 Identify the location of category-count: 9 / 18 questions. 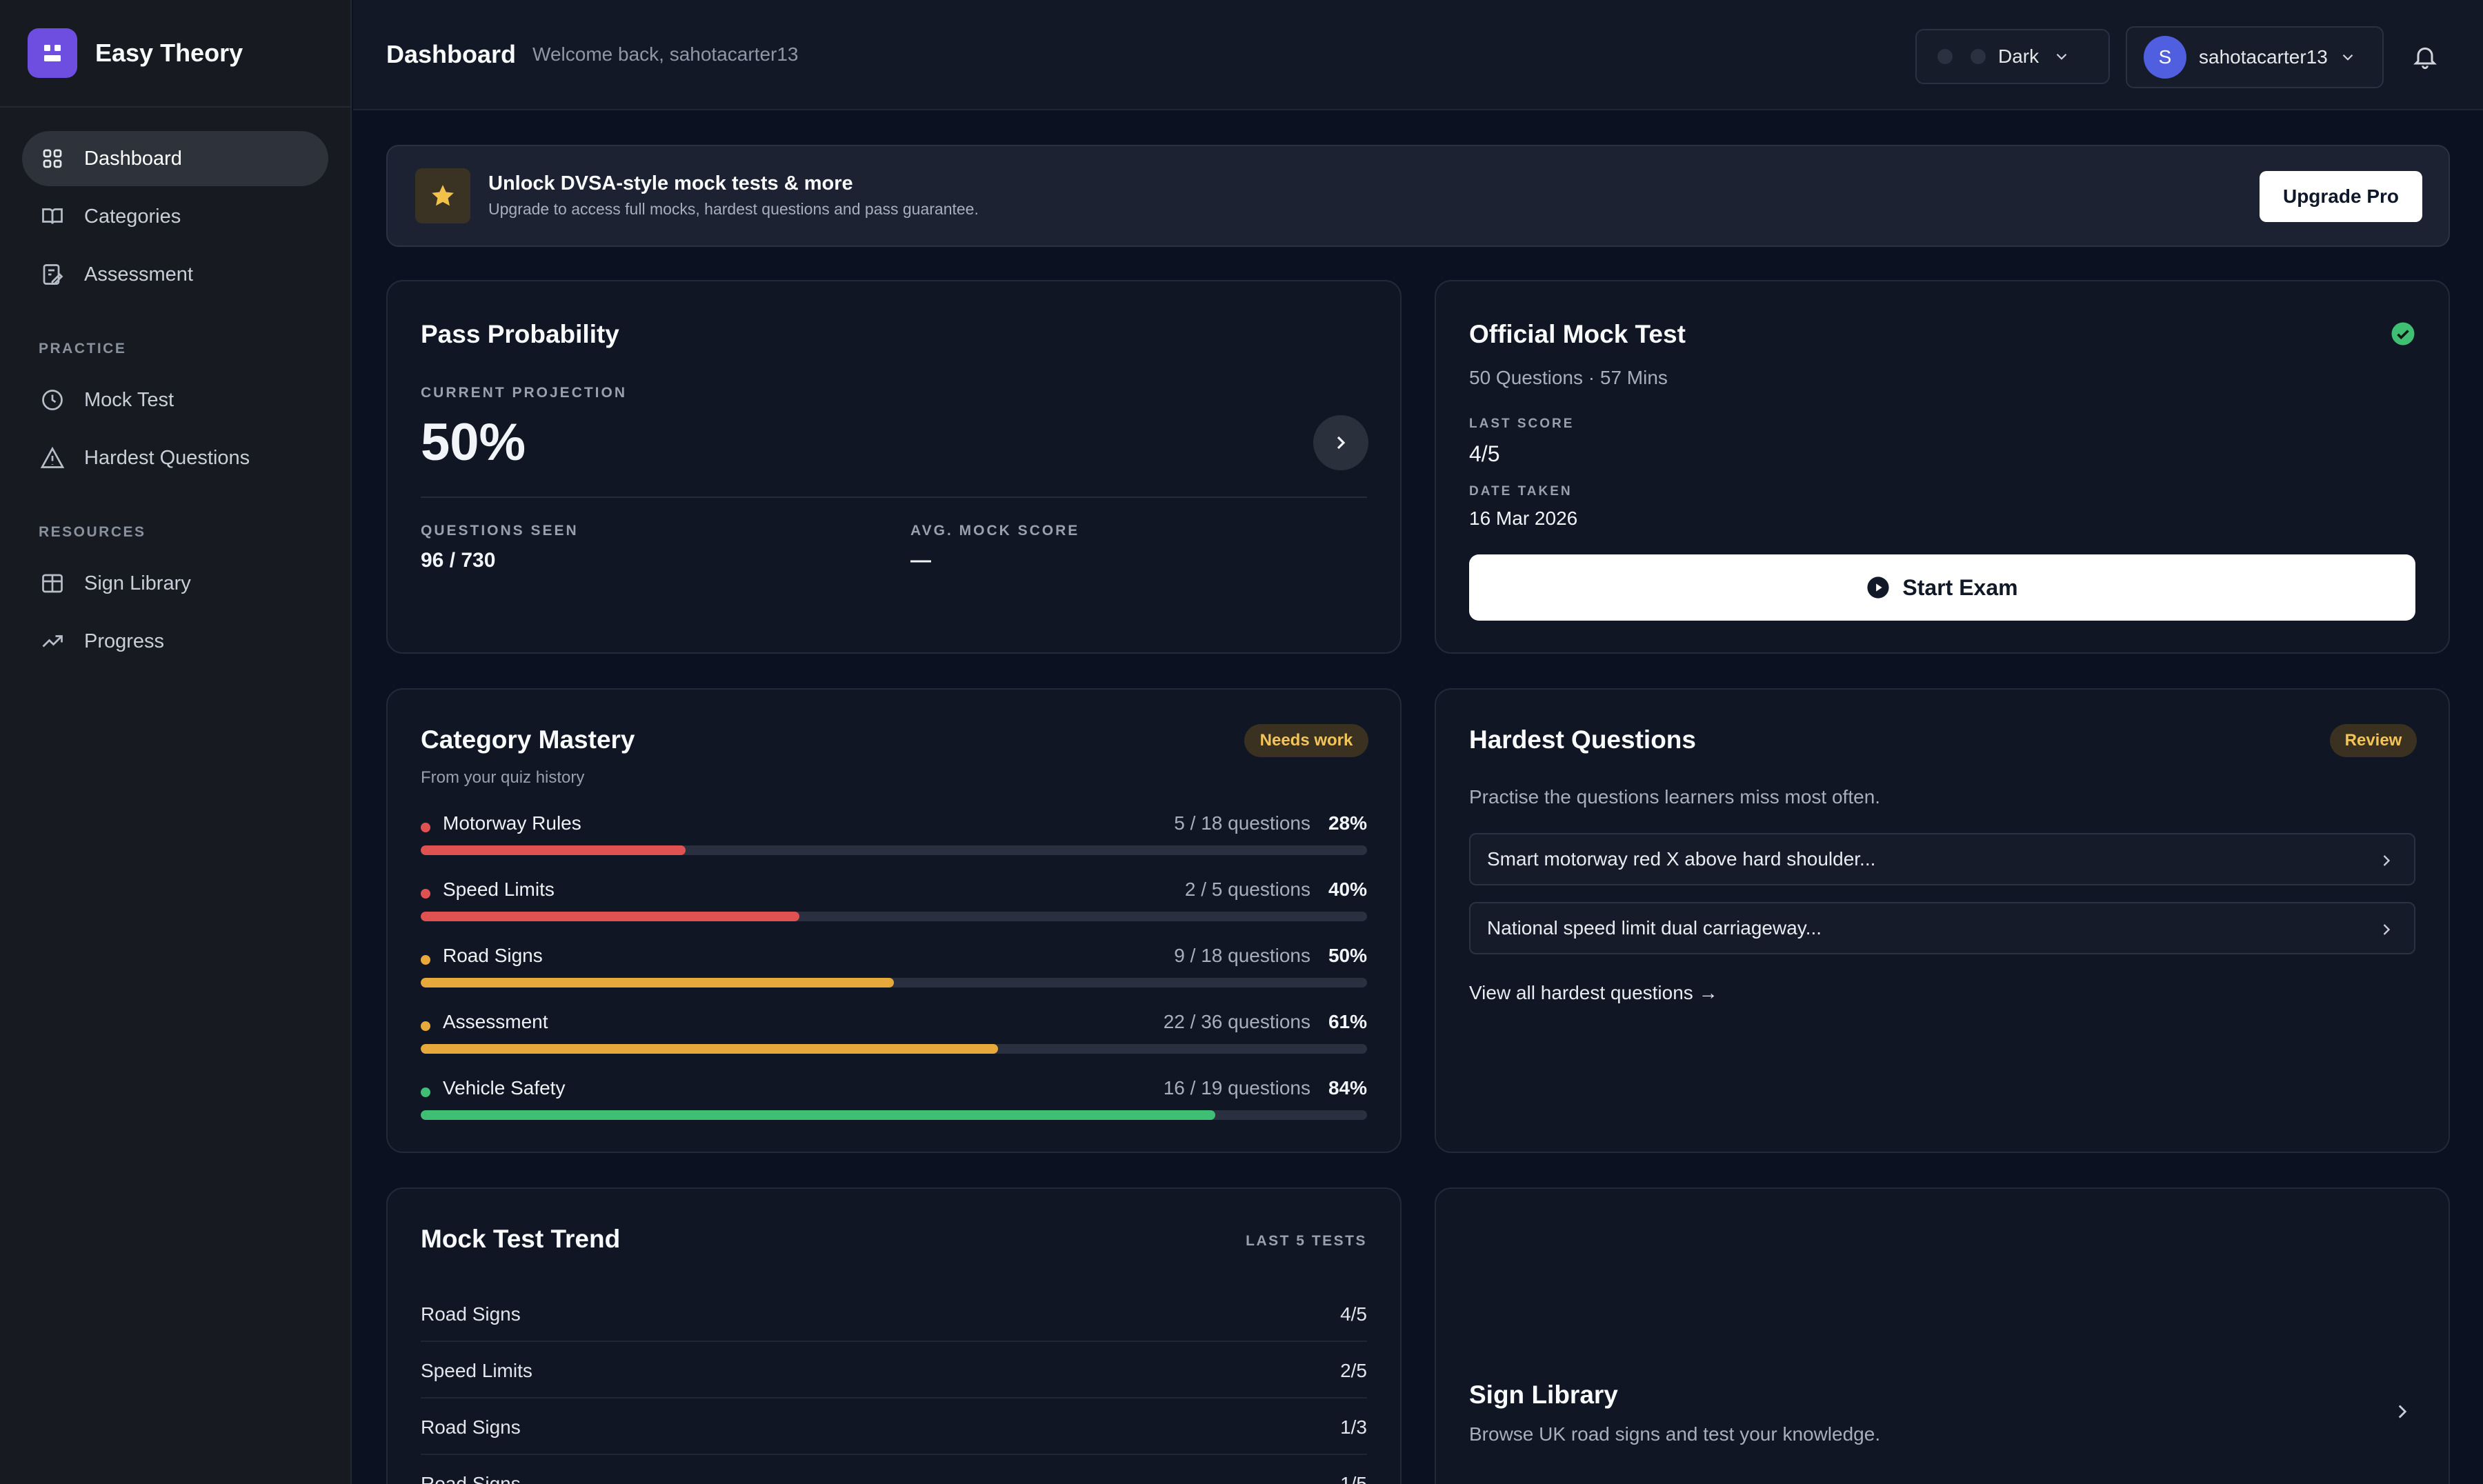
(1242, 956).